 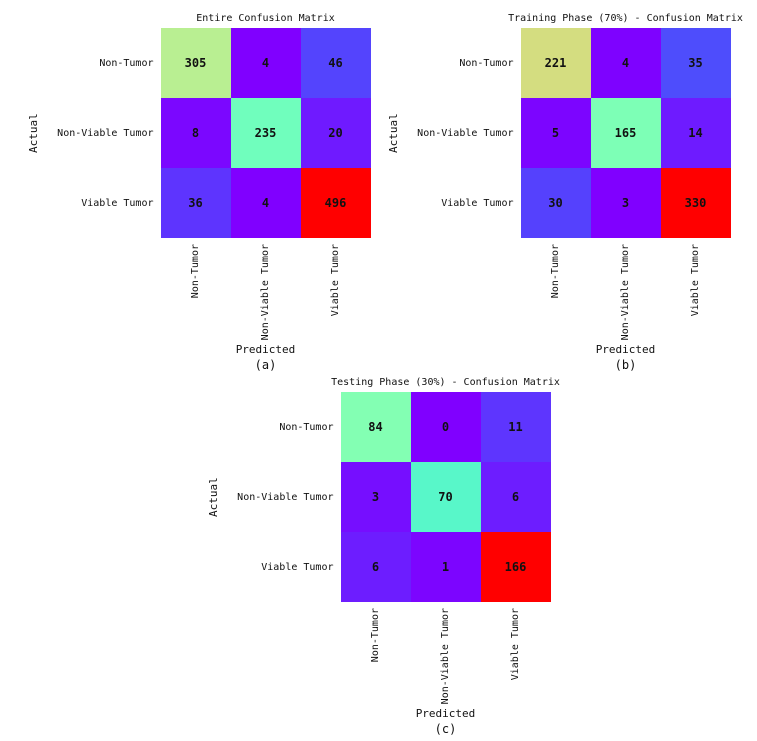 What do you see at coordinates (515, 567) in the screenshot?
I see `matrix-cell: 166` at bounding box center [515, 567].